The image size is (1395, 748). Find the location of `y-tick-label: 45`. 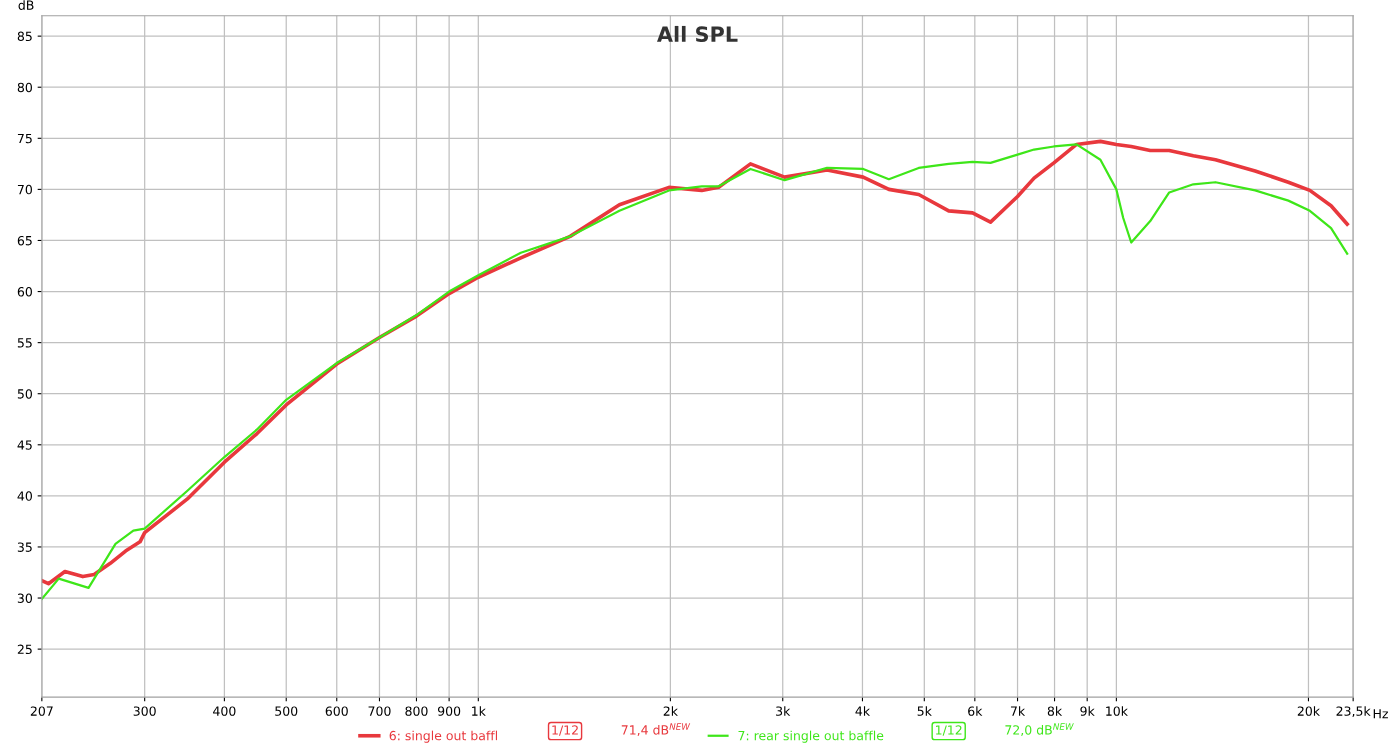

y-tick-label: 45 is located at coordinates (24, 445).